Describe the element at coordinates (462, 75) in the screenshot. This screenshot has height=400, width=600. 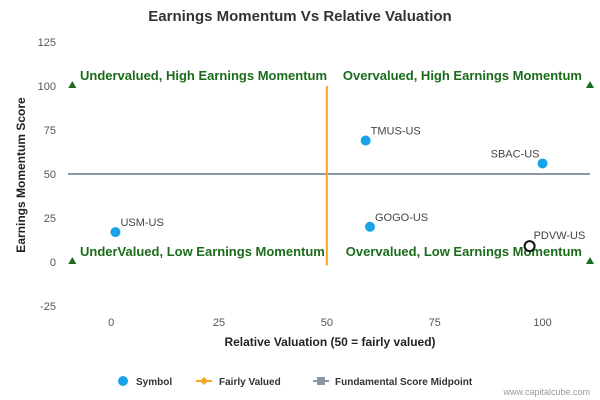
I see `quadrant-label: Overvalued, High Earnings Momentum` at that location.